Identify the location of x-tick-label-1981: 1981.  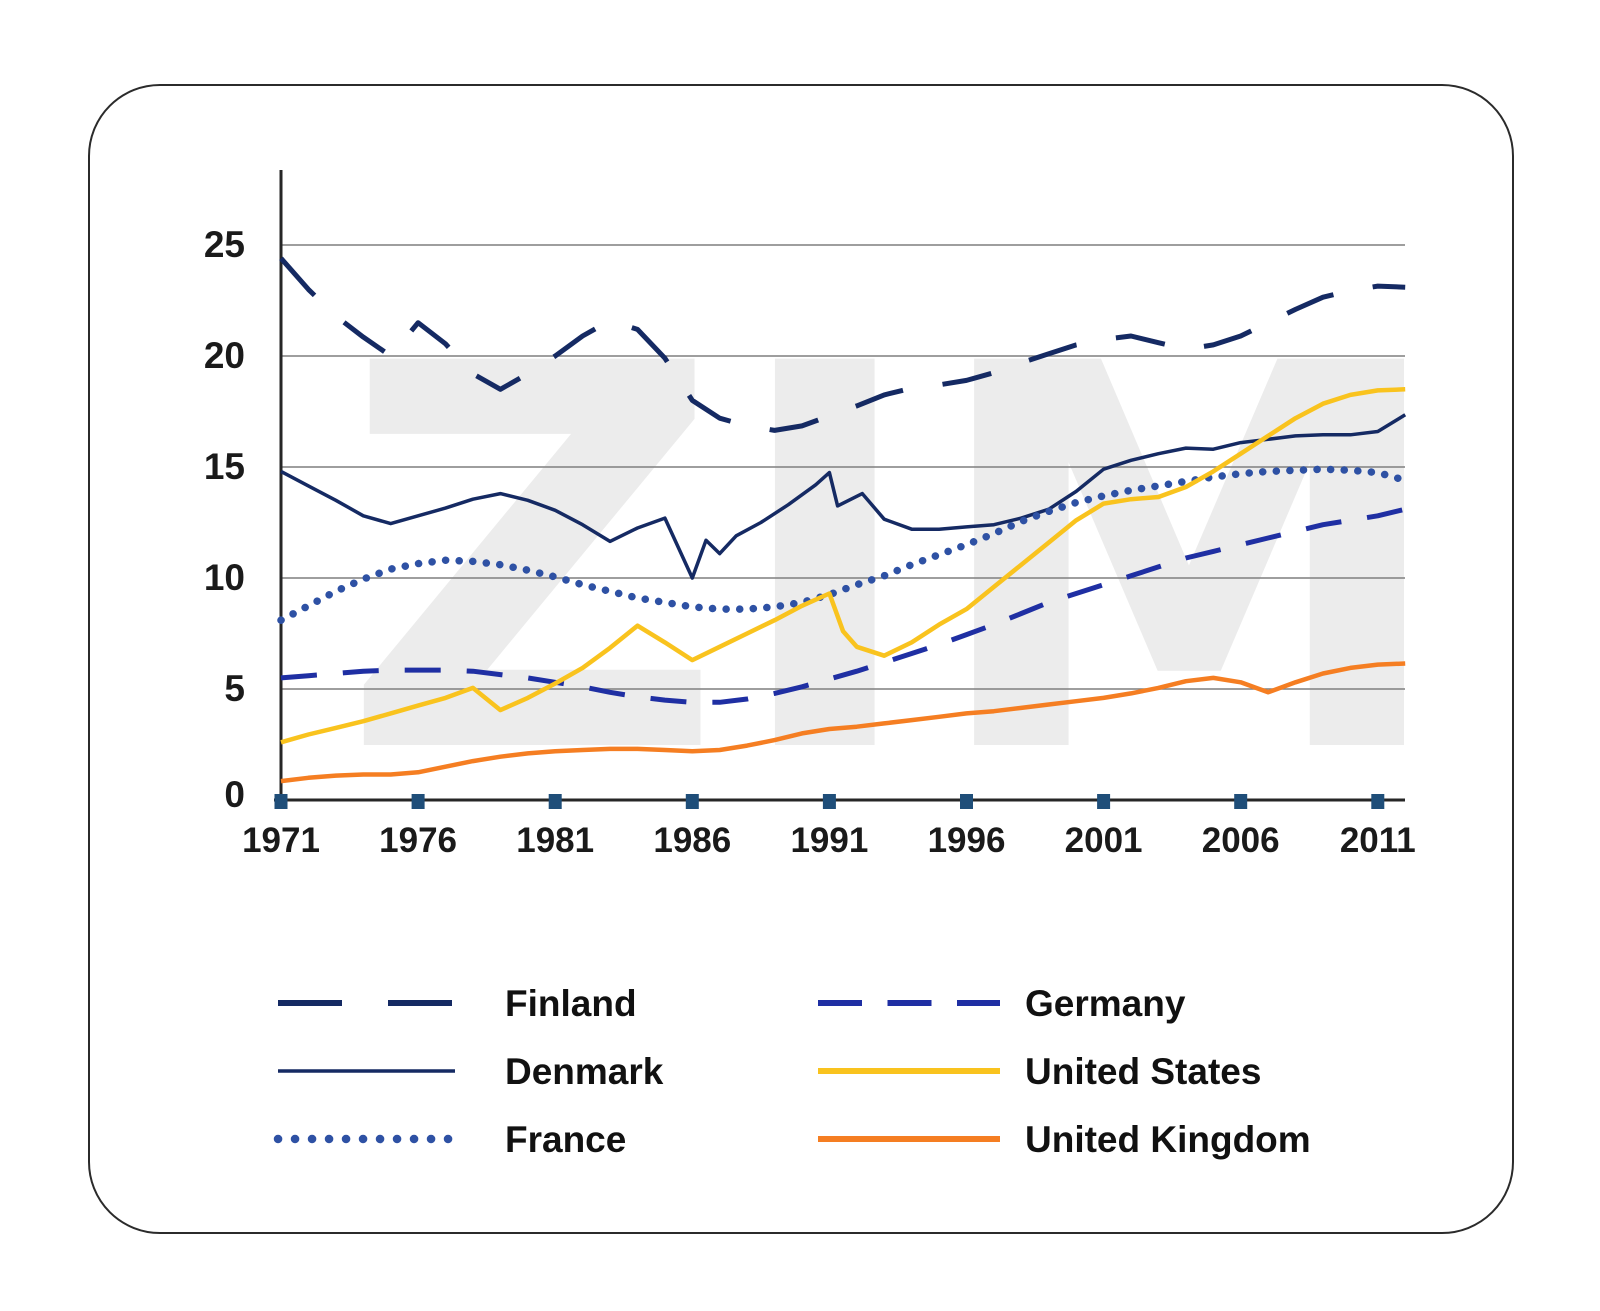
(555, 840).